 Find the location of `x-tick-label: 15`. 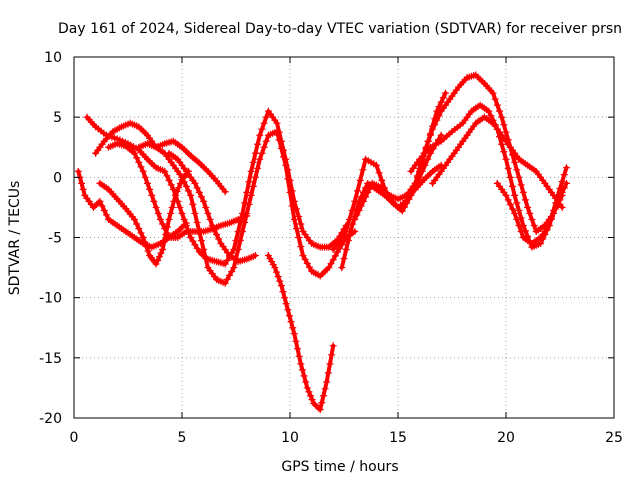

x-tick-label: 15 is located at coordinates (398, 438).